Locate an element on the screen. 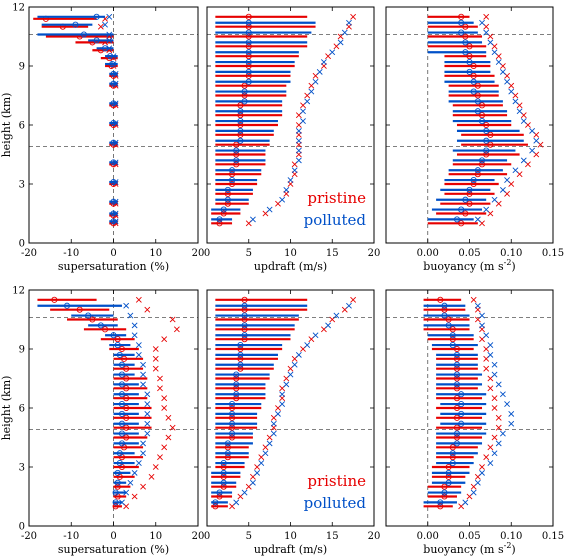 The width and height of the screenshot is (567, 557). series-polluted is located at coordinates (469, 404).